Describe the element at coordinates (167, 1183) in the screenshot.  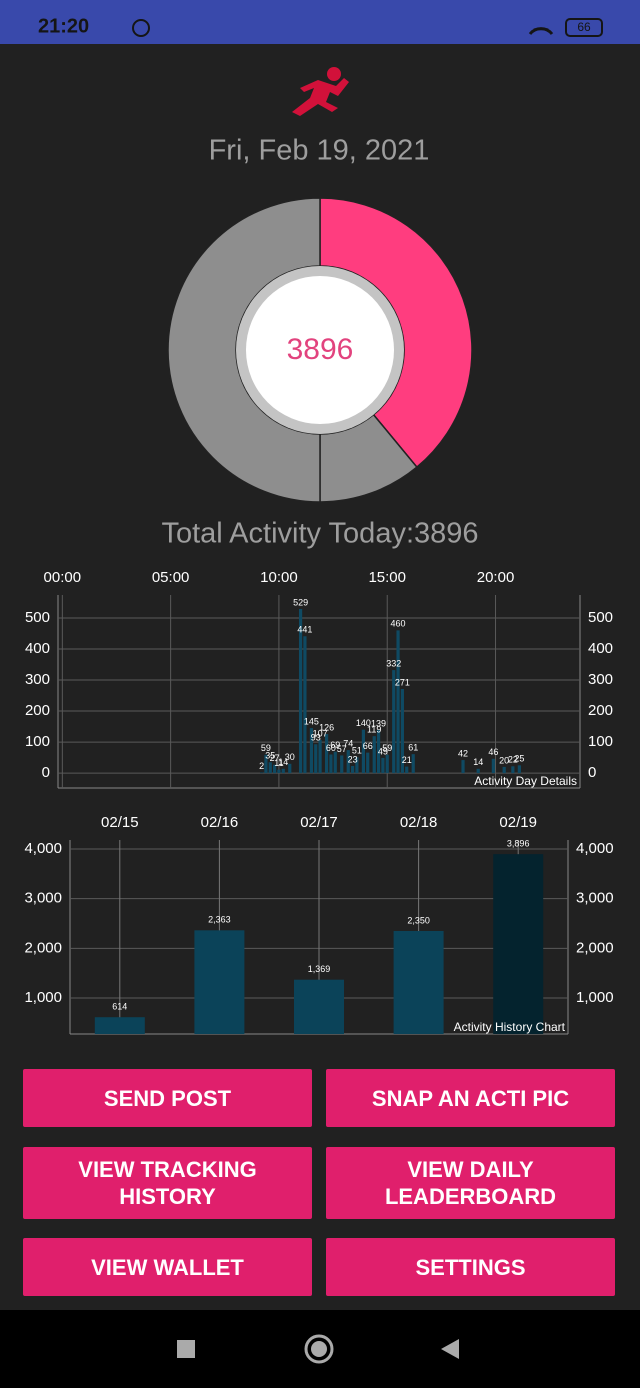
I see `action-button: VIEW TRACKING HISTORY` at that location.